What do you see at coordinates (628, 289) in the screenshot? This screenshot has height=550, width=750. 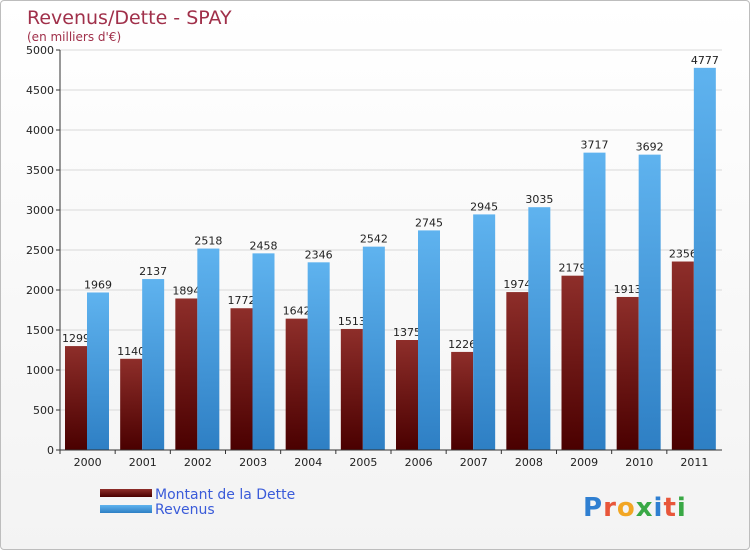 I see `value-label-debt: 1913` at bounding box center [628, 289].